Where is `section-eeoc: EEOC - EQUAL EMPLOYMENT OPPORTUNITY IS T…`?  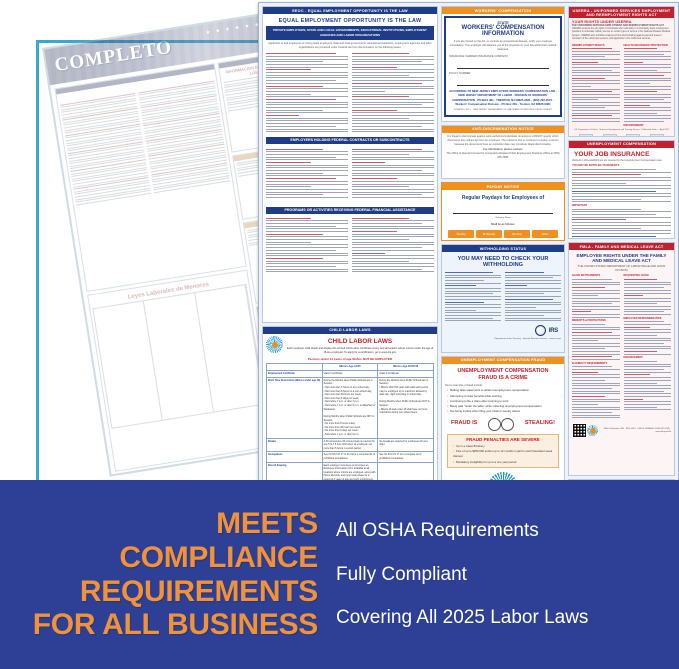 section-eeoc: EEOC - EQUAL EMPLOYMENT OPPORTUNITY IS T… is located at coordinates (350, 164).